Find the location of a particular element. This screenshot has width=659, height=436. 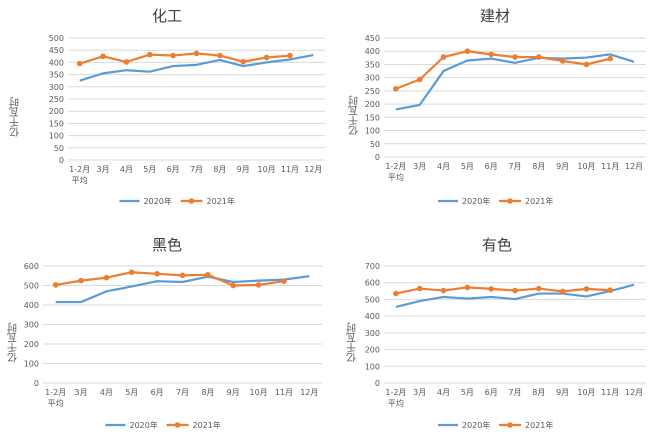

chart-title: 建材 is located at coordinates (495, 16).